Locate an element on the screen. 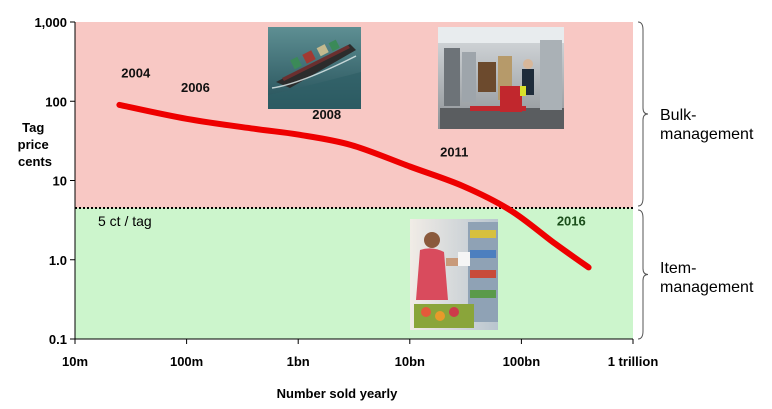 The width and height of the screenshot is (772, 409). bulk-management-label-line-2: management is located at coordinates (707, 134).